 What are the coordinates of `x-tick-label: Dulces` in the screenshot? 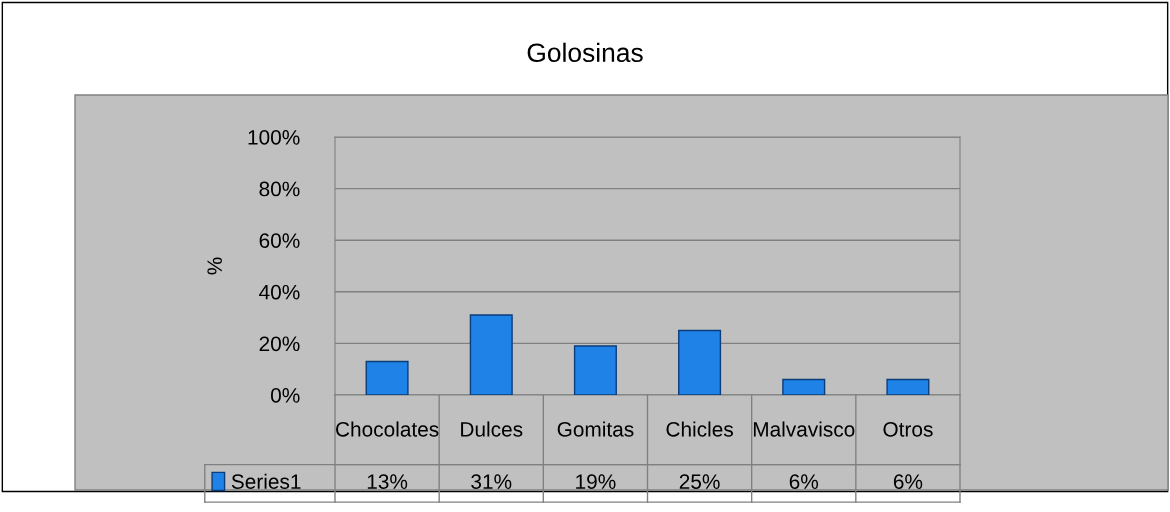 It's located at (492, 429).